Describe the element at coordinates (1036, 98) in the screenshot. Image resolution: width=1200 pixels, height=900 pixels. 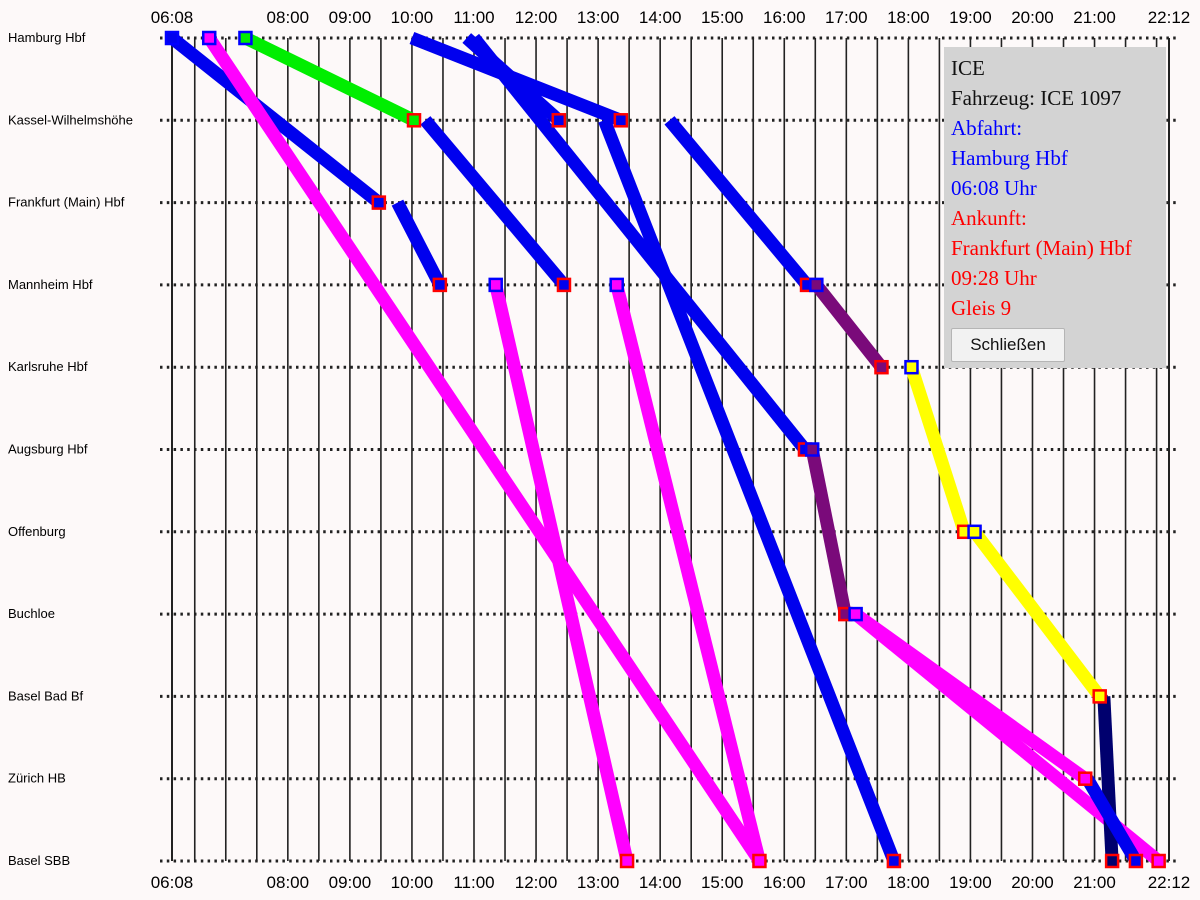
I see `popup-vehicle: Fahrzeug: ICE 1097` at that location.